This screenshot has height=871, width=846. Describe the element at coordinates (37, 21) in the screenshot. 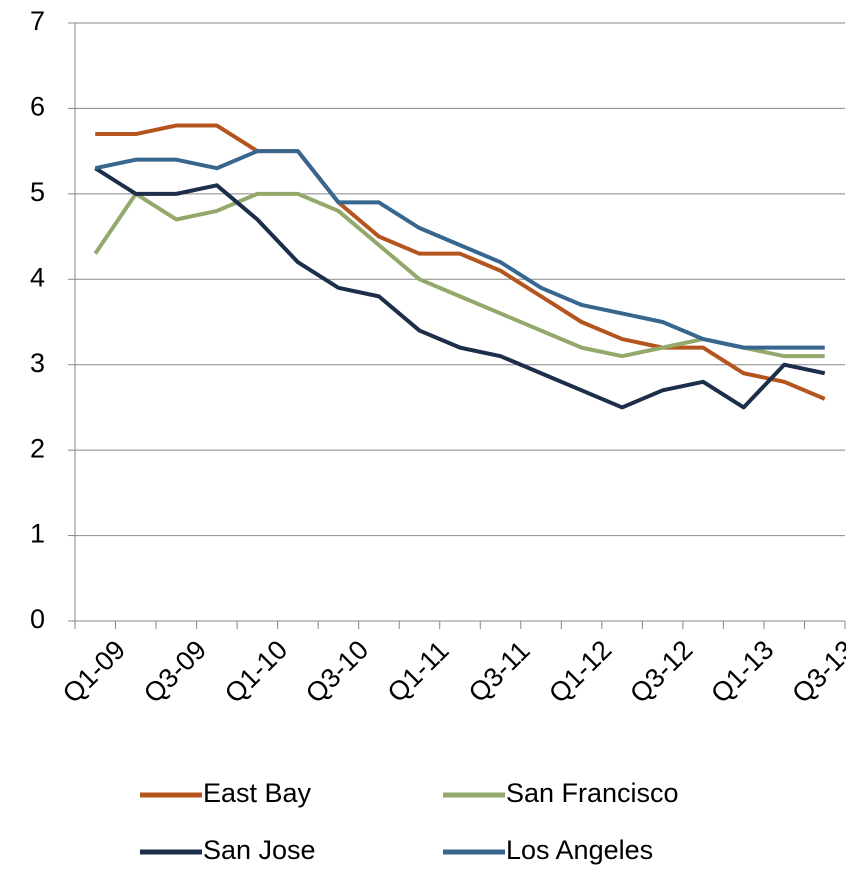

I see `y-tick-label: 7` at that location.